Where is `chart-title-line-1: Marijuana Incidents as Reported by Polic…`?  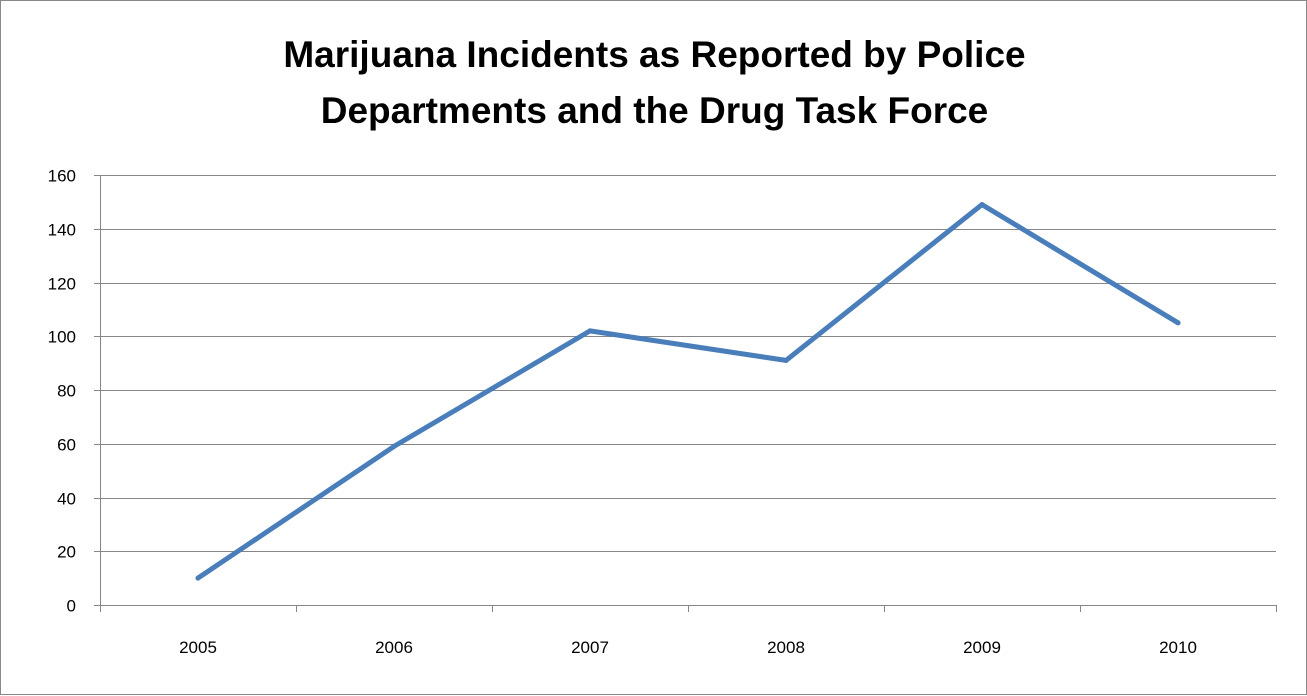 chart-title-line-1: Marijuana Incidents as Reported by Polic… is located at coordinates (654, 54).